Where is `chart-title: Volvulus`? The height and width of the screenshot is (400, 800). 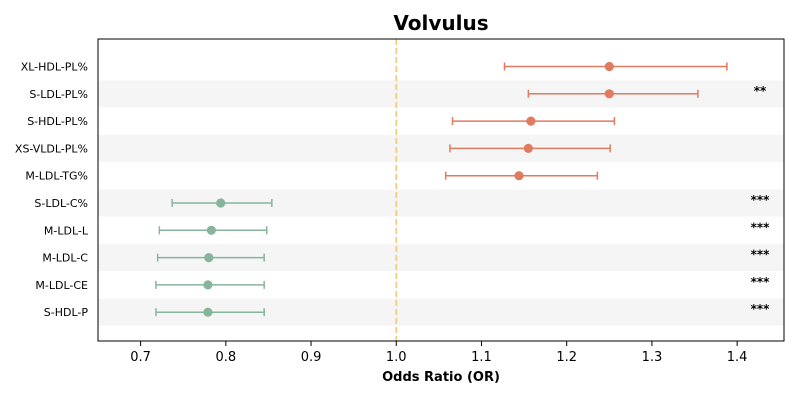 chart-title: Volvulus is located at coordinates (440, 23).